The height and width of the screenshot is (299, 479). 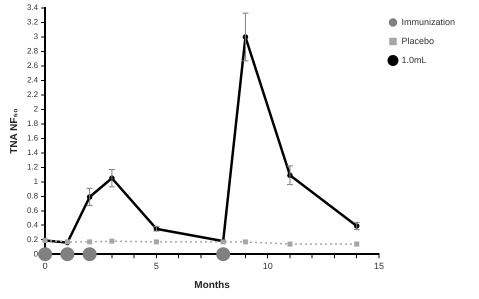 I want to click on y-tick-label: 2, so click(x=36, y=109).